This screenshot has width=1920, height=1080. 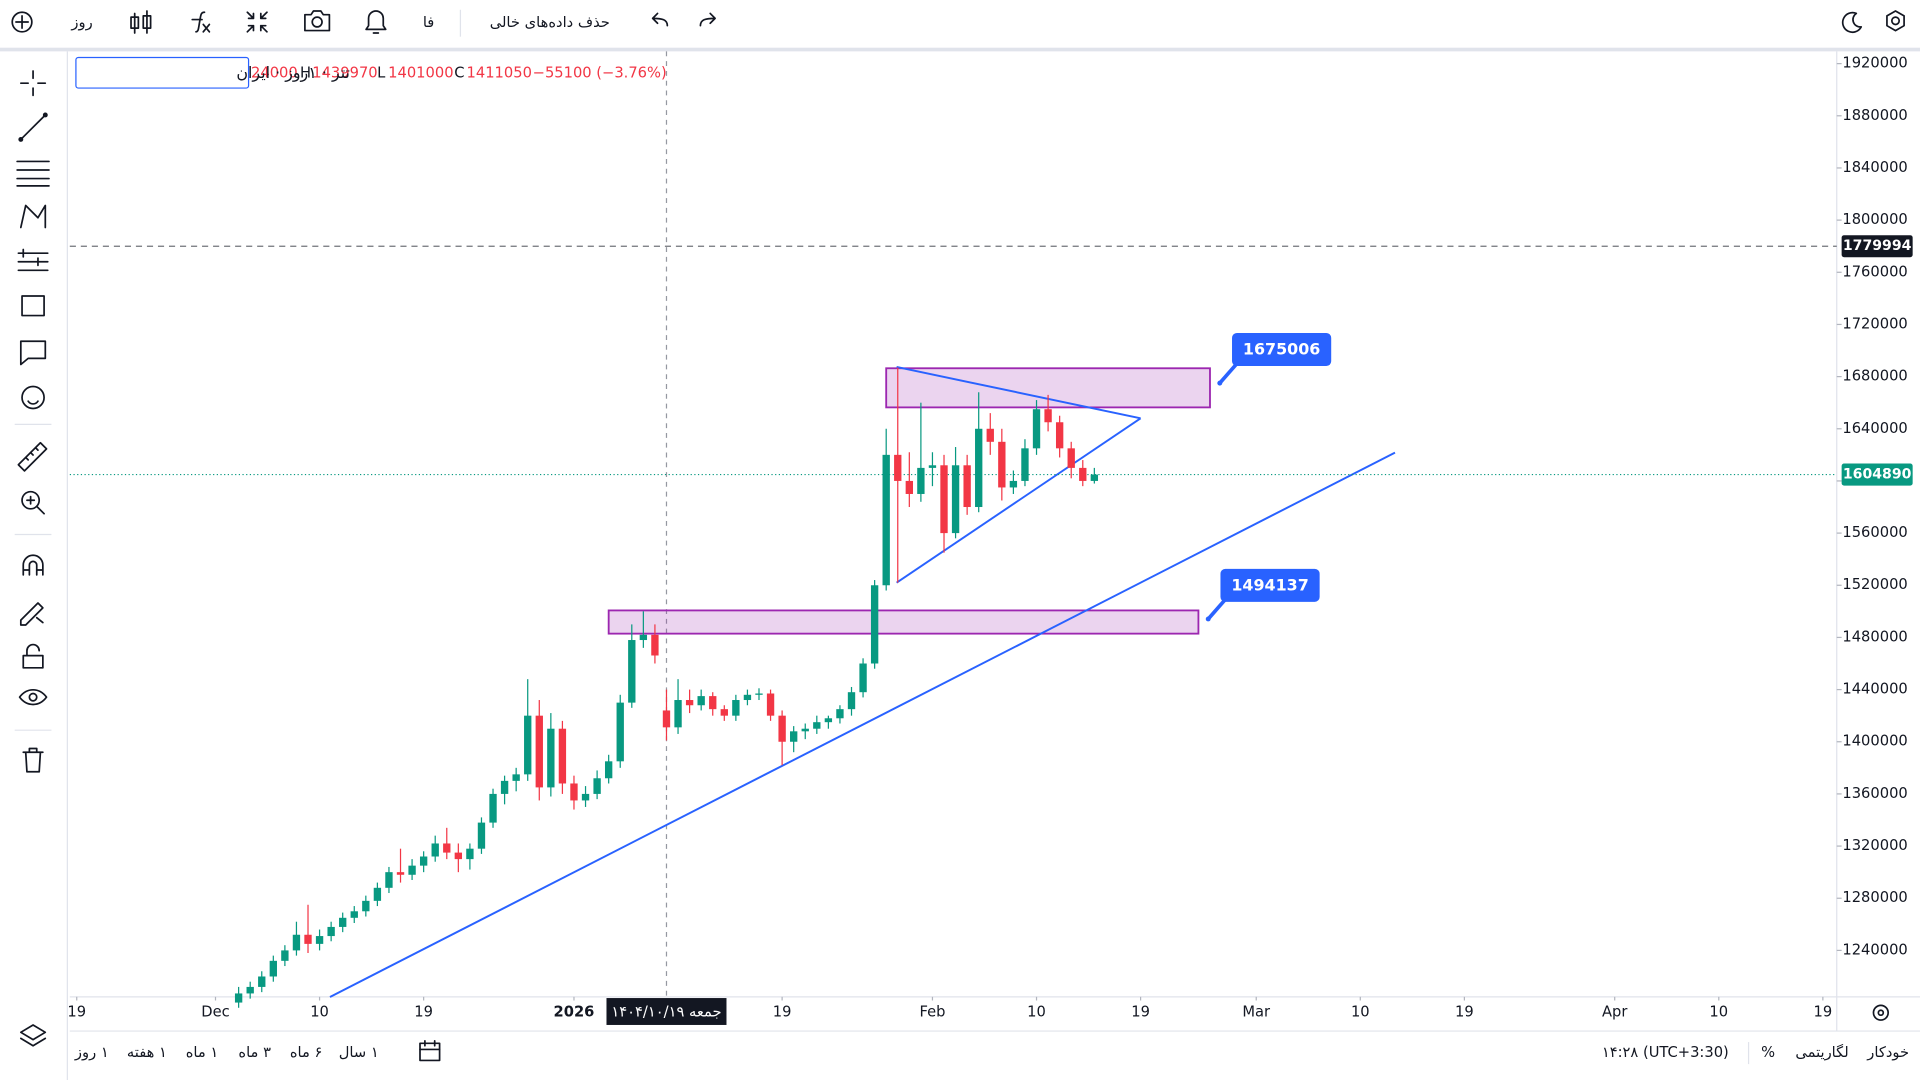 What do you see at coordinates (317, 21) in the screenshot?
I see `snapshot-button` at bounding box center [317, 21].